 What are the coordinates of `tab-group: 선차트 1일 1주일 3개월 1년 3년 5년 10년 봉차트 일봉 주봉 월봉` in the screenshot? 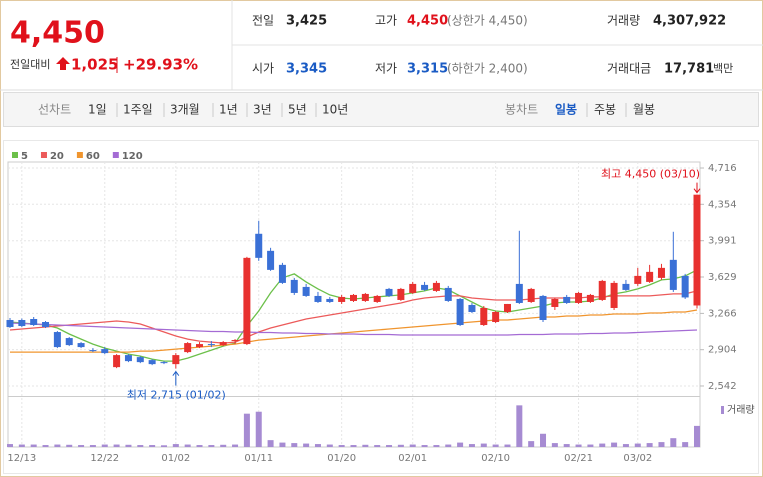 It's located at (346, 110).